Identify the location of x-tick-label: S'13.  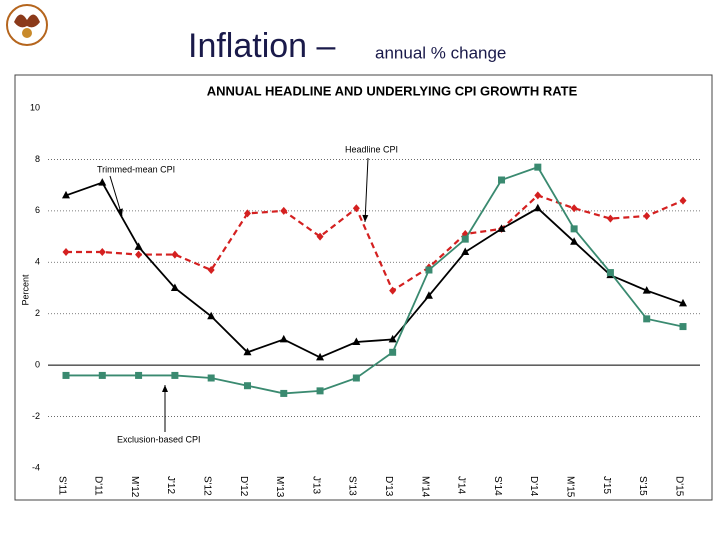
(352, 486).